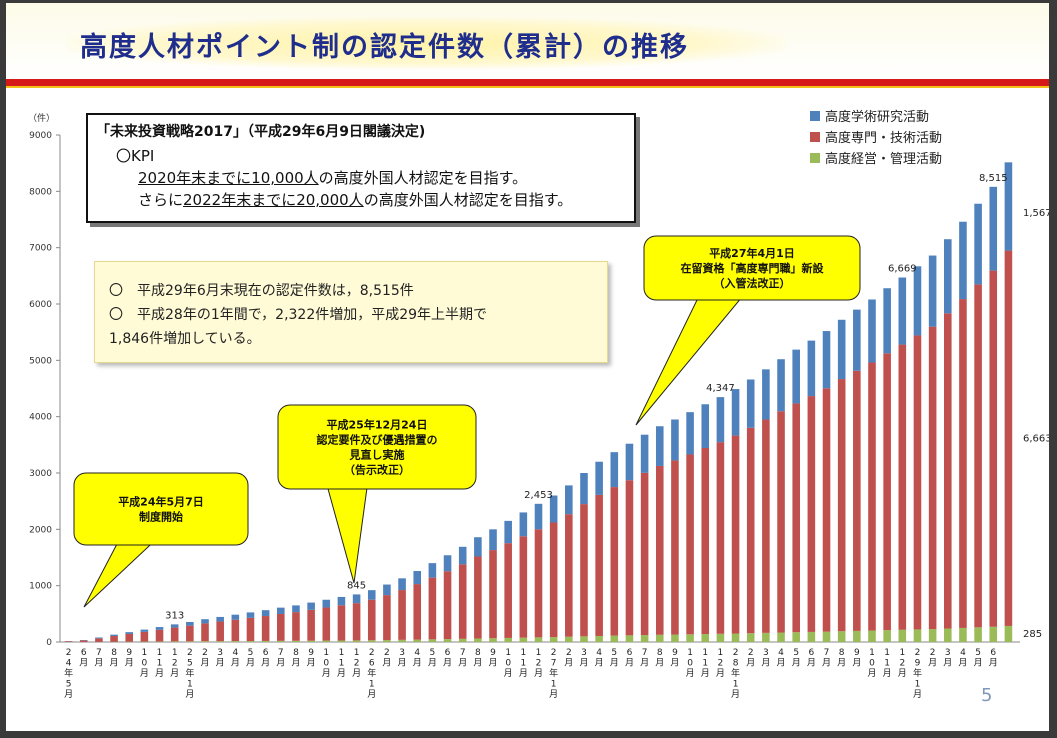 This screenshot has height=738, width=1057. Describe the element at coordinates (40, 136) in the screenshot. I see `y-tick-label: 9000` at that location.